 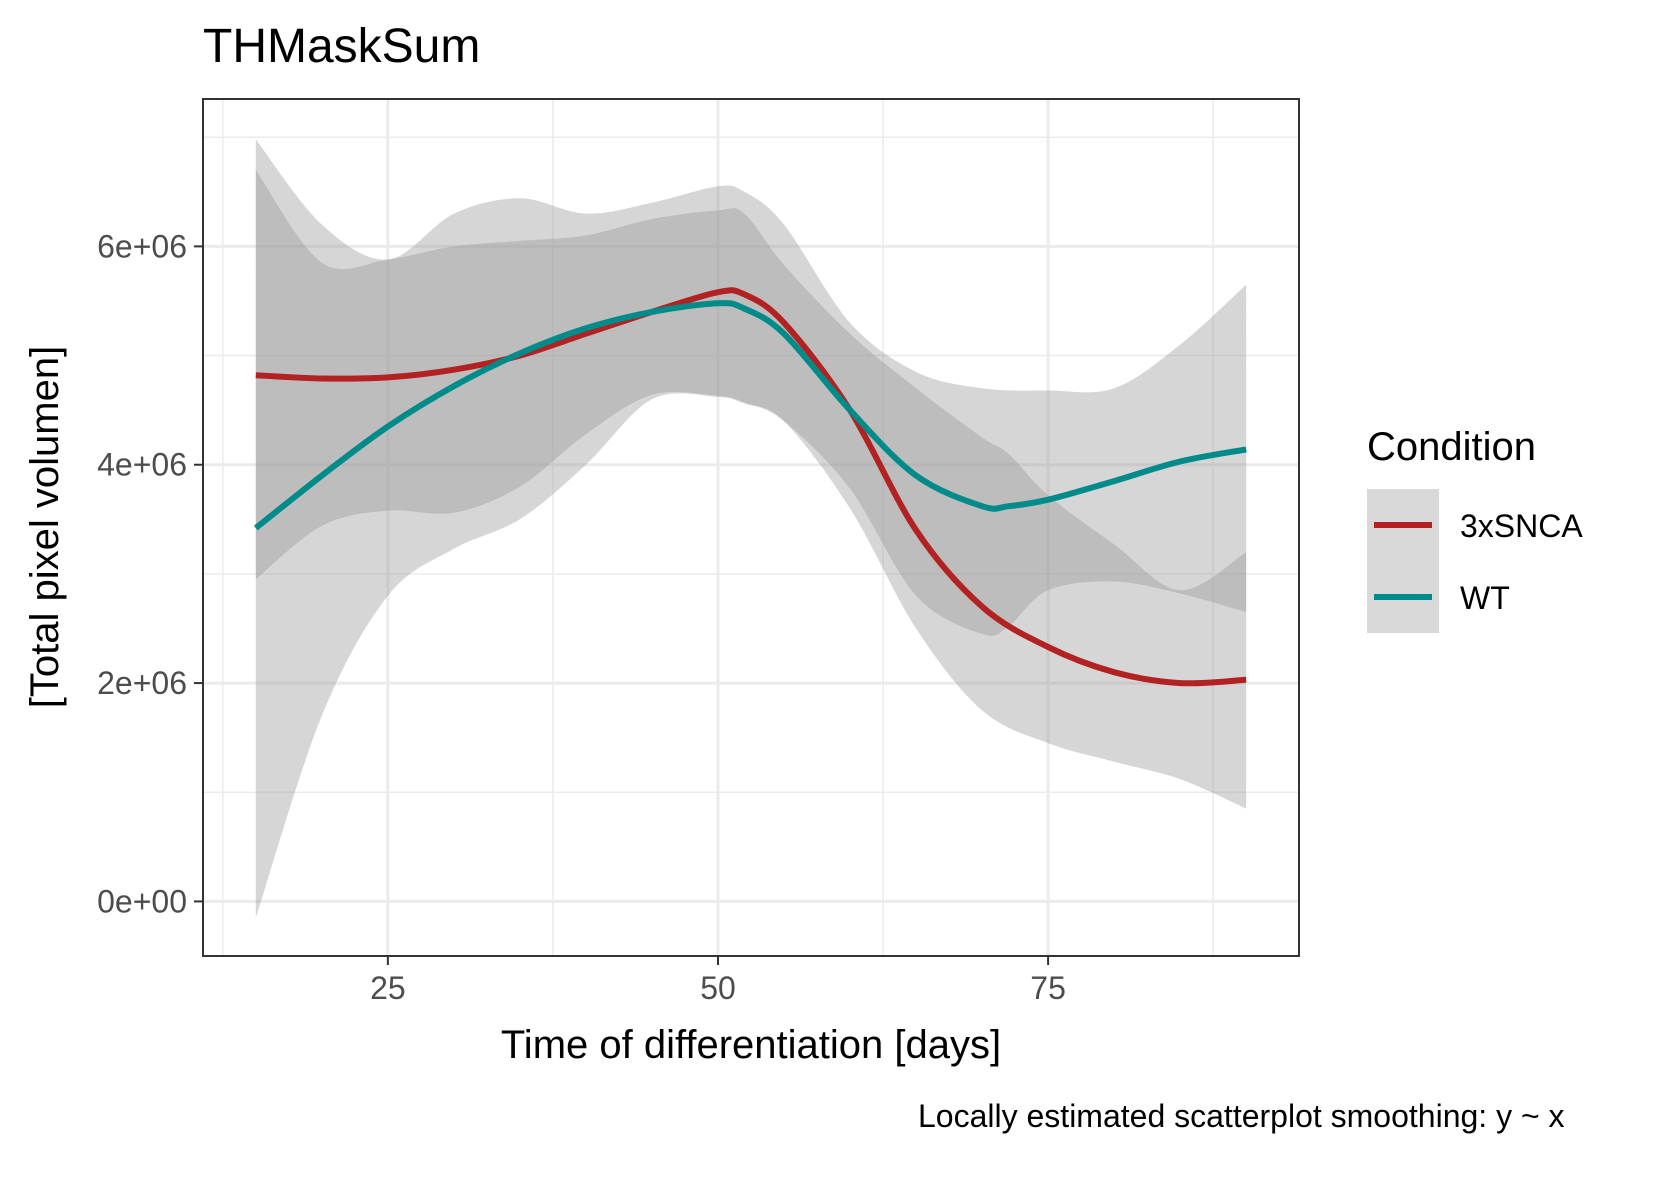 What do you see at coordinates (142, 901) in the screenshot?
I see `y-tick-label: 0e+00` at bounding box center [142, 901].